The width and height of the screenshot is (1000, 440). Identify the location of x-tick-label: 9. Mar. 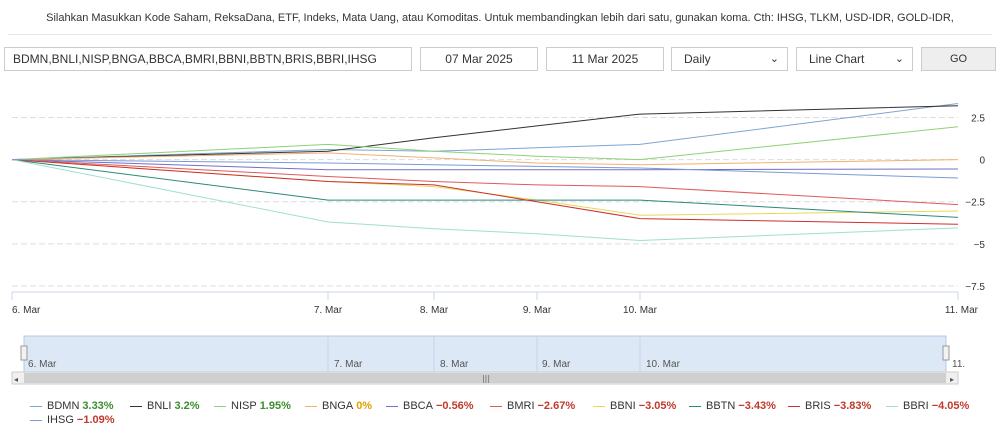
(537, 310).